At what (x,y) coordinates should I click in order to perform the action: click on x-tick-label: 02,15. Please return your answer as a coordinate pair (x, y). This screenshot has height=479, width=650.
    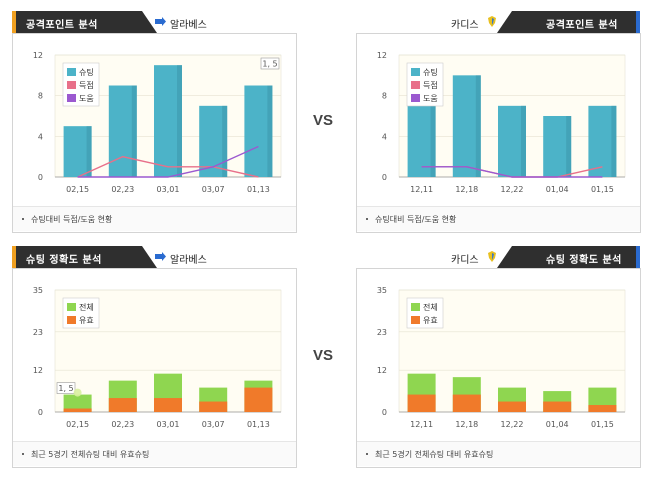
    Looking at the image, I should click on (77, 189).